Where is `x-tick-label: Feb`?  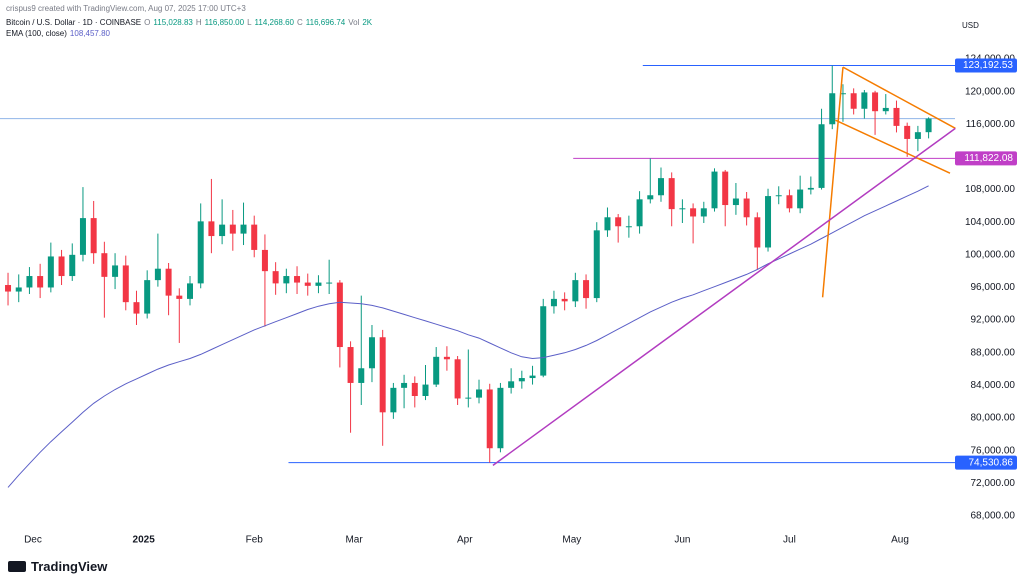
x-tick-label: Feb is located at coordinates (255, 540).